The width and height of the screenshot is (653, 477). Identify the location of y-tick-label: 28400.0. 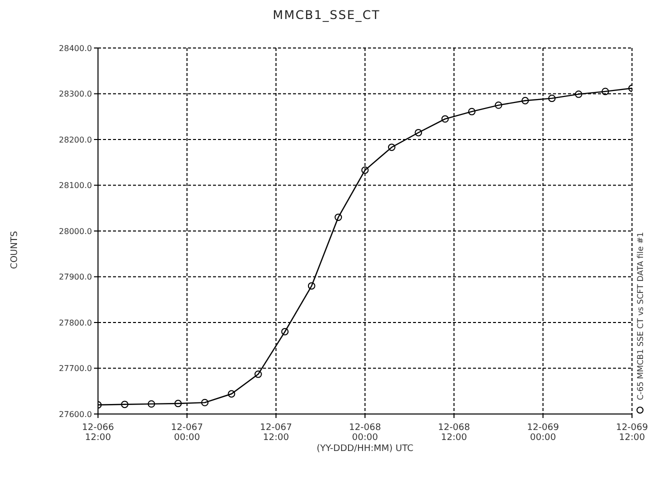
(75, 48).